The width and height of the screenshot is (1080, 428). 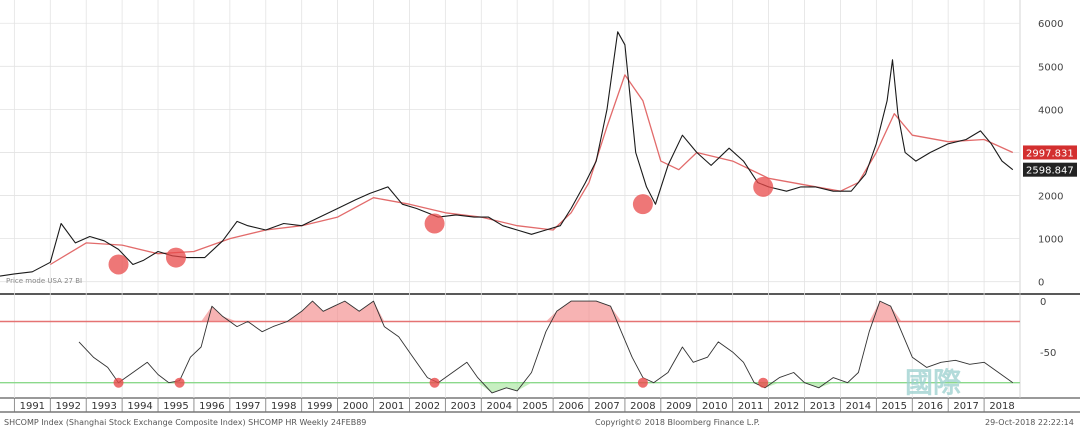 What do you see at coordinates (463, 406) in the screenshot?
I see `x-tick-label: 2003` at bounding box center [463, 406].